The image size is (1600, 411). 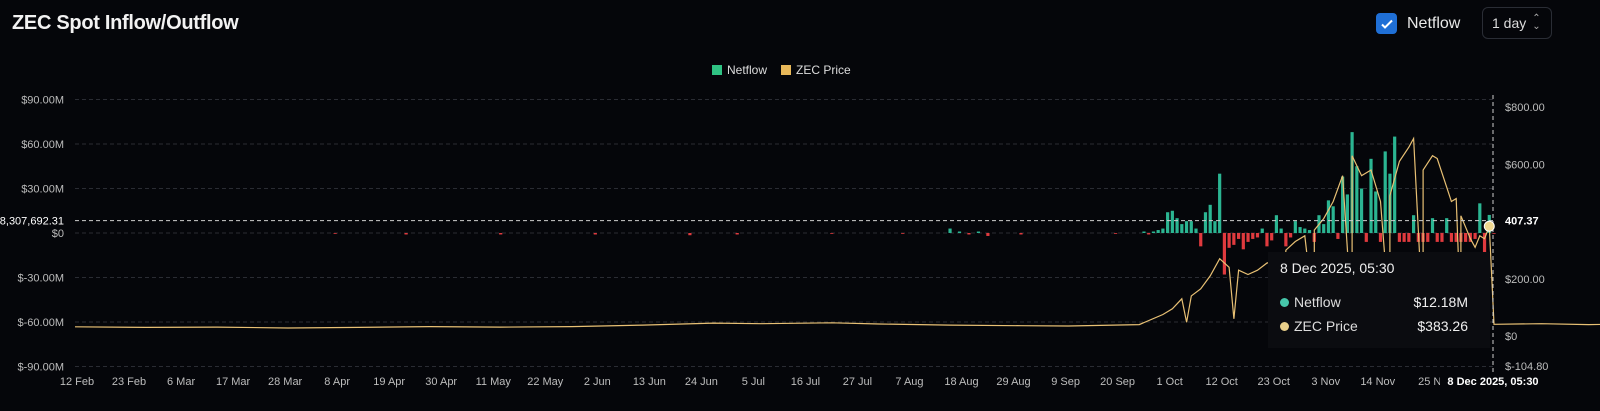 I want to click on tooltip-label: ZEC Price, so click(x=1326, y=326).